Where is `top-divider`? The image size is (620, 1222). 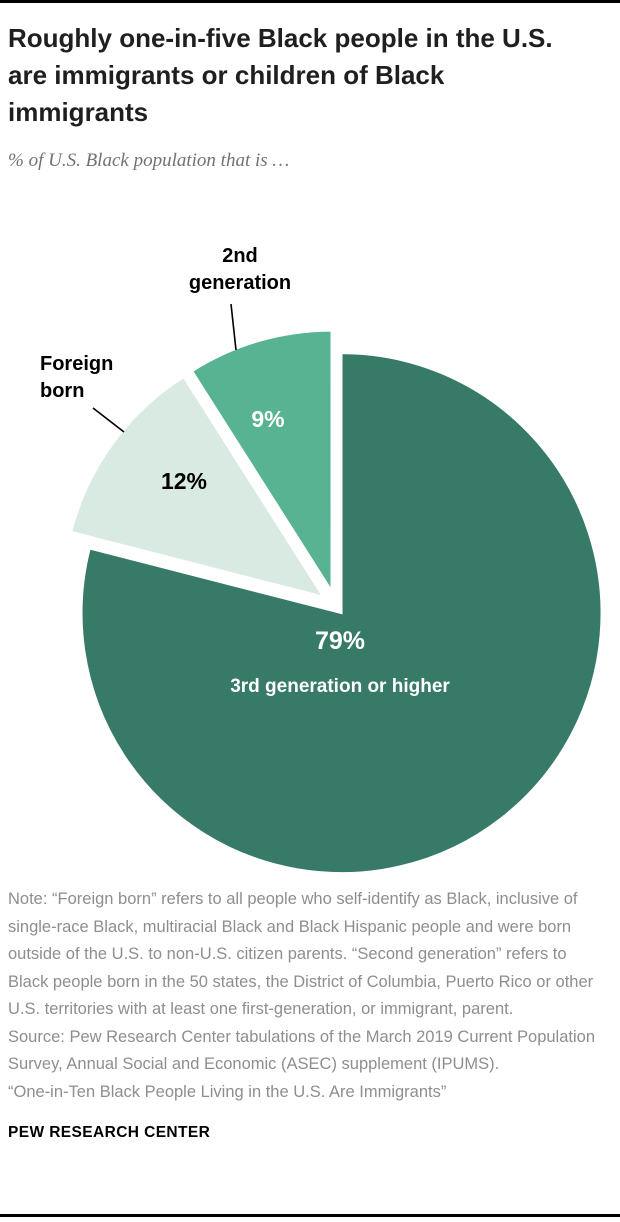
top-divider is located at coordinates (310, 1).